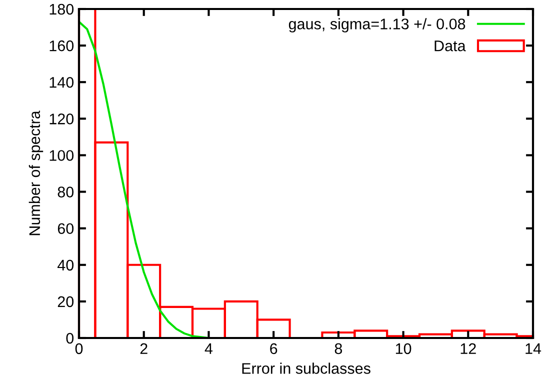  What do you see at coordinates (62, 9) in the screenshot?
I see `y-tick-label: 180` at bounding box center [62, 9].